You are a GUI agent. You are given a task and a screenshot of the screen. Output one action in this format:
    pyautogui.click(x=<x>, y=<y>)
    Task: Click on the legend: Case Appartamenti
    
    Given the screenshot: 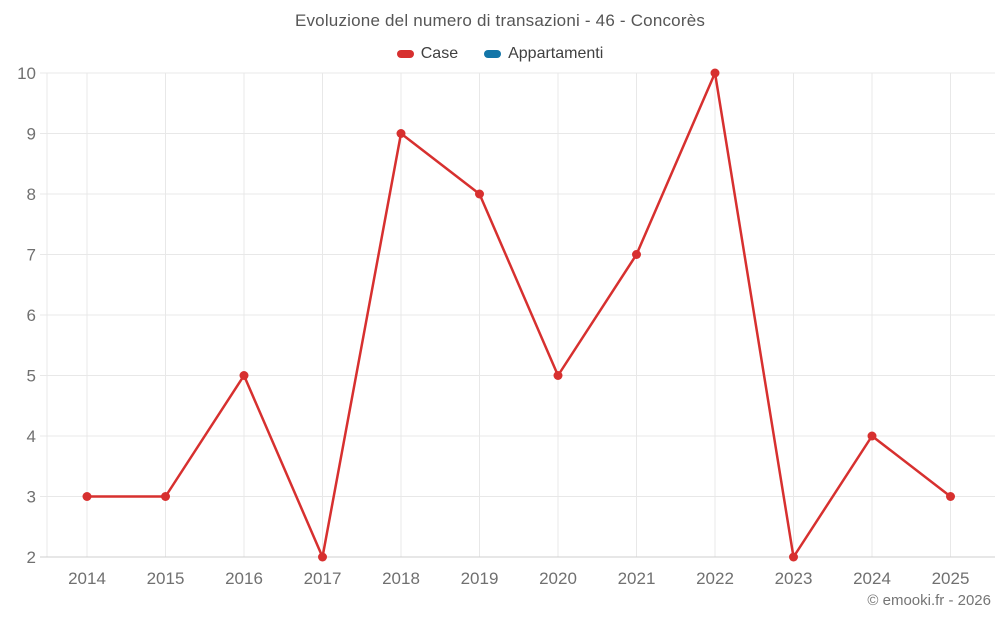 What is the action you would take?
    pyautogui.click(x=500, y=54)
    